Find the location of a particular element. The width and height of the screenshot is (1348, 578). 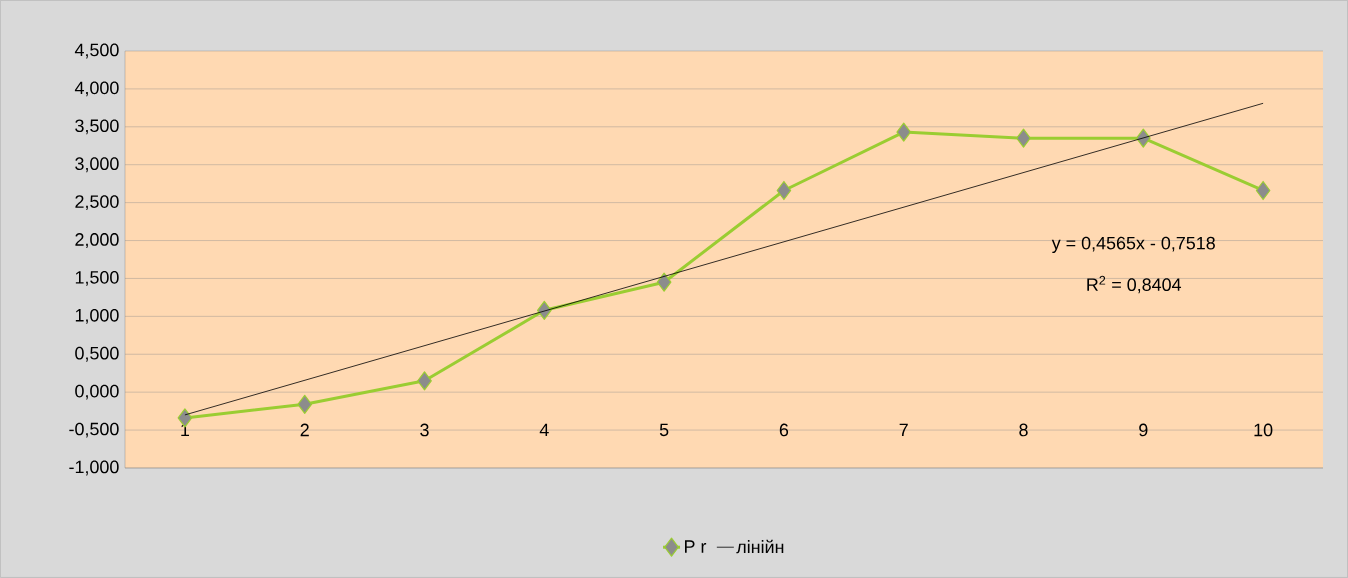

x-tick-label: 6 is located at coordinates (784, 430).